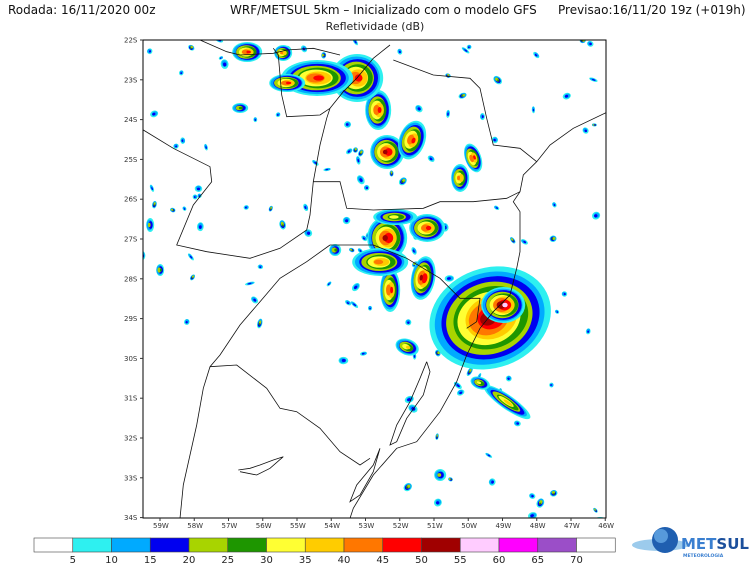  I want to click on lat-label: 30S, so click(131, 359).